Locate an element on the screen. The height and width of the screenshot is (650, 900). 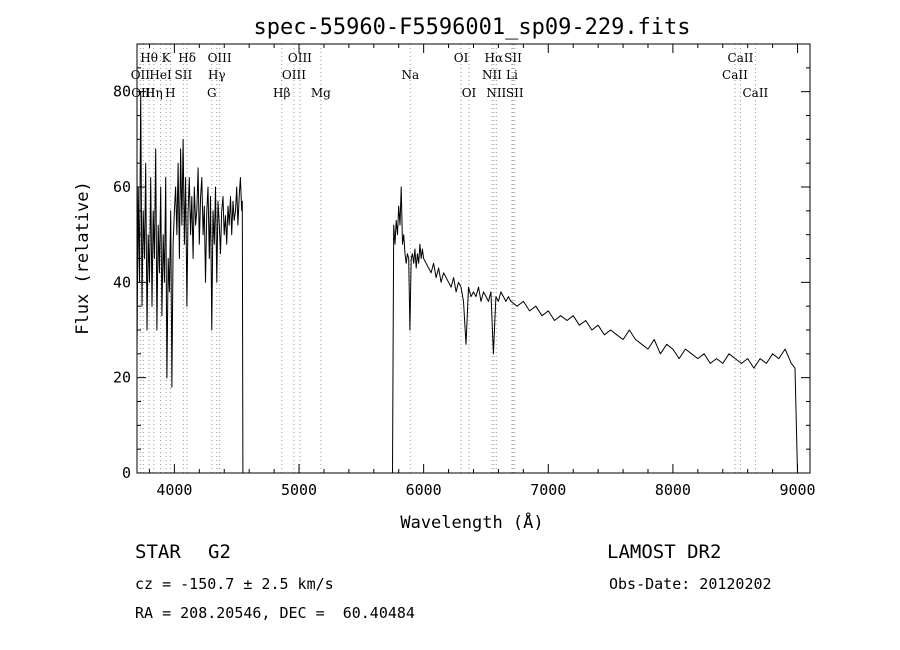
x-tick-label: 4000 is located at coordinates (174, 490).